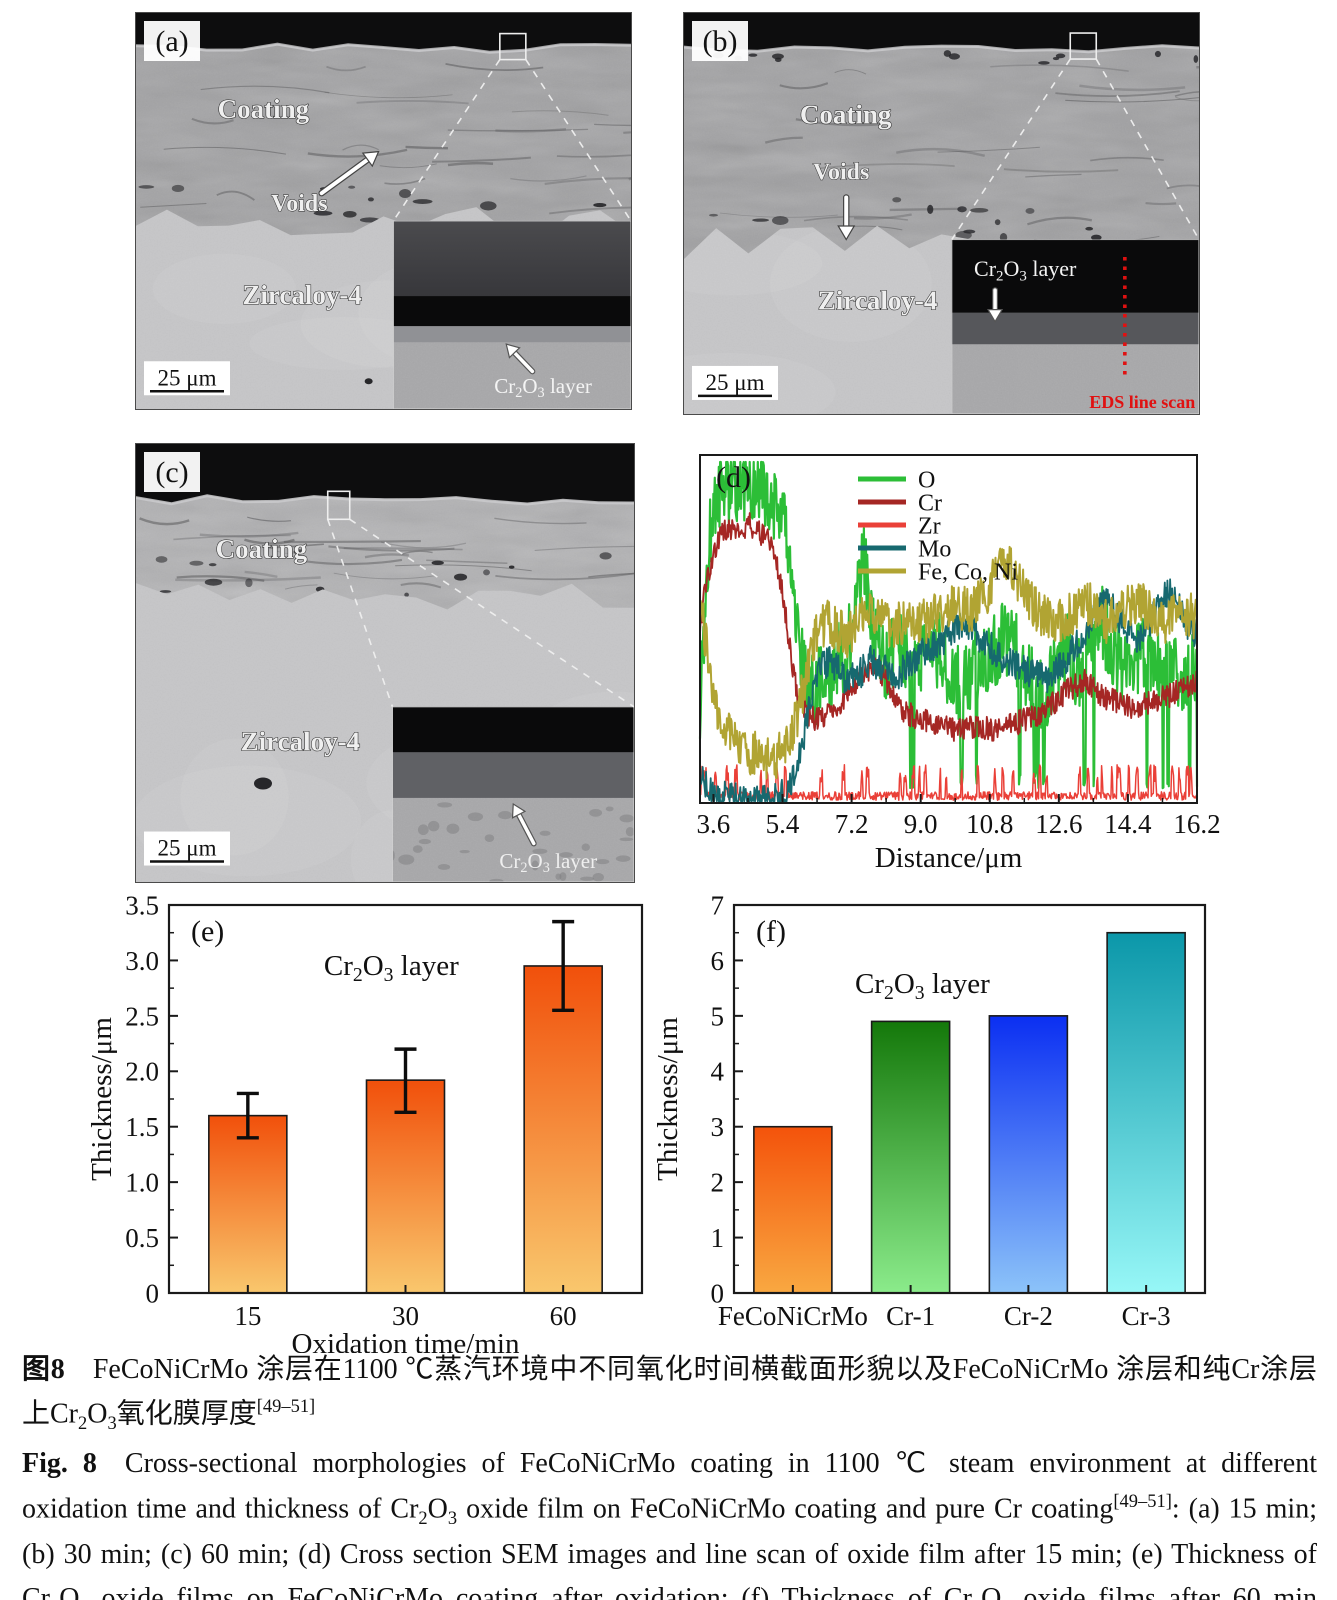  I want to click on x-category-label: 15, so click(247, 1316).